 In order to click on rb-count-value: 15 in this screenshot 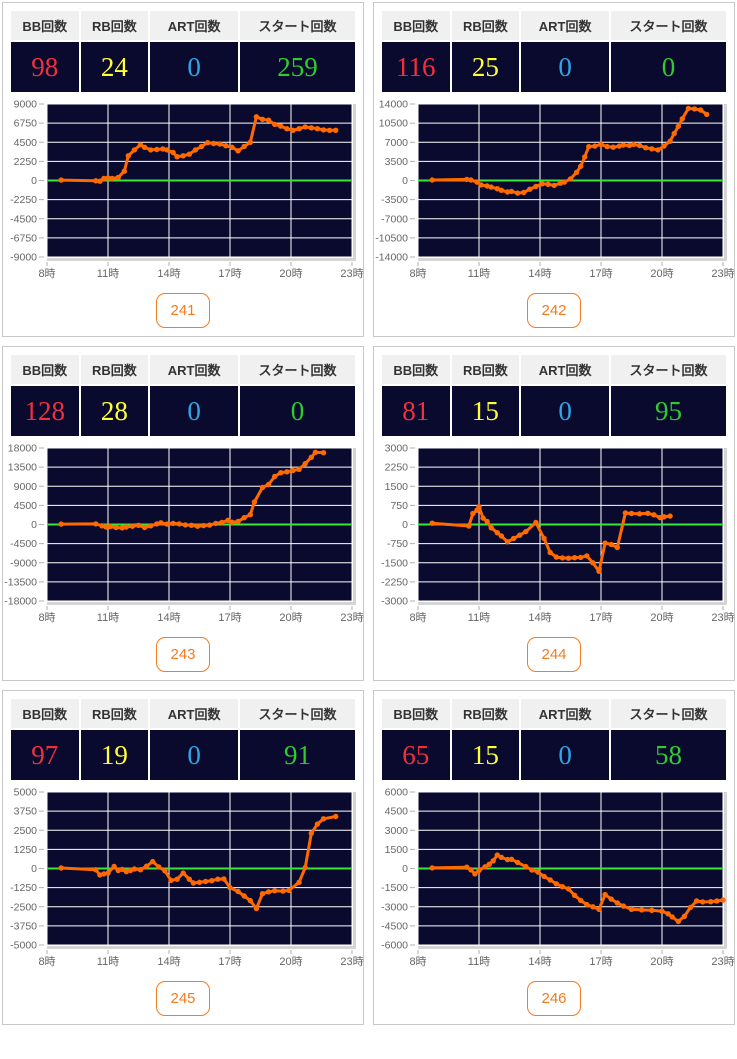, I will do `click(485, 755)`.